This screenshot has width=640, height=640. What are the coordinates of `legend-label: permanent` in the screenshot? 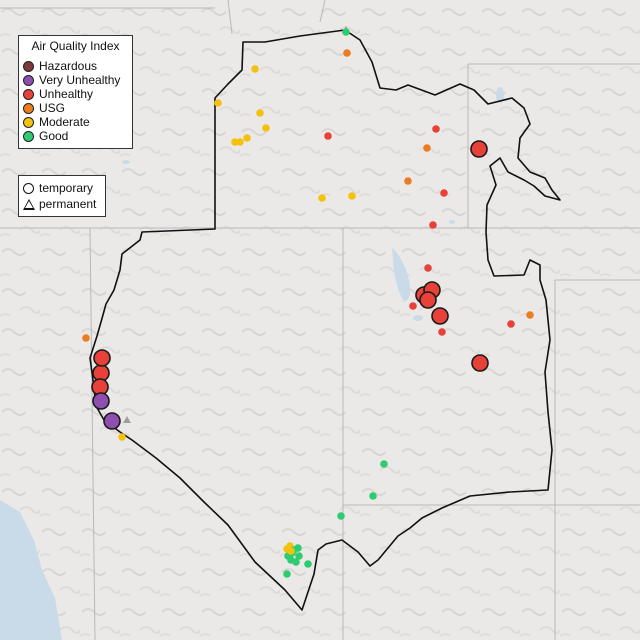 It's located at (68, 204).